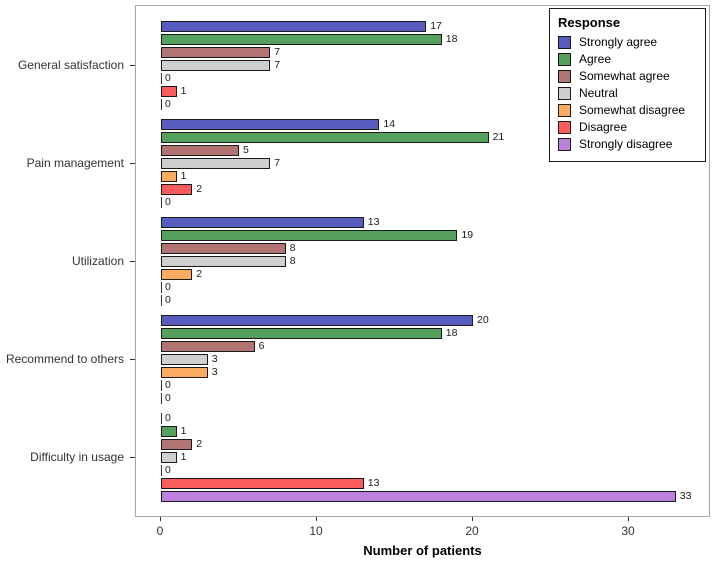 The height and width of the screenshot is (563, 718). I want to click on y-axis-category-label: Pain management, so click(75, 162).